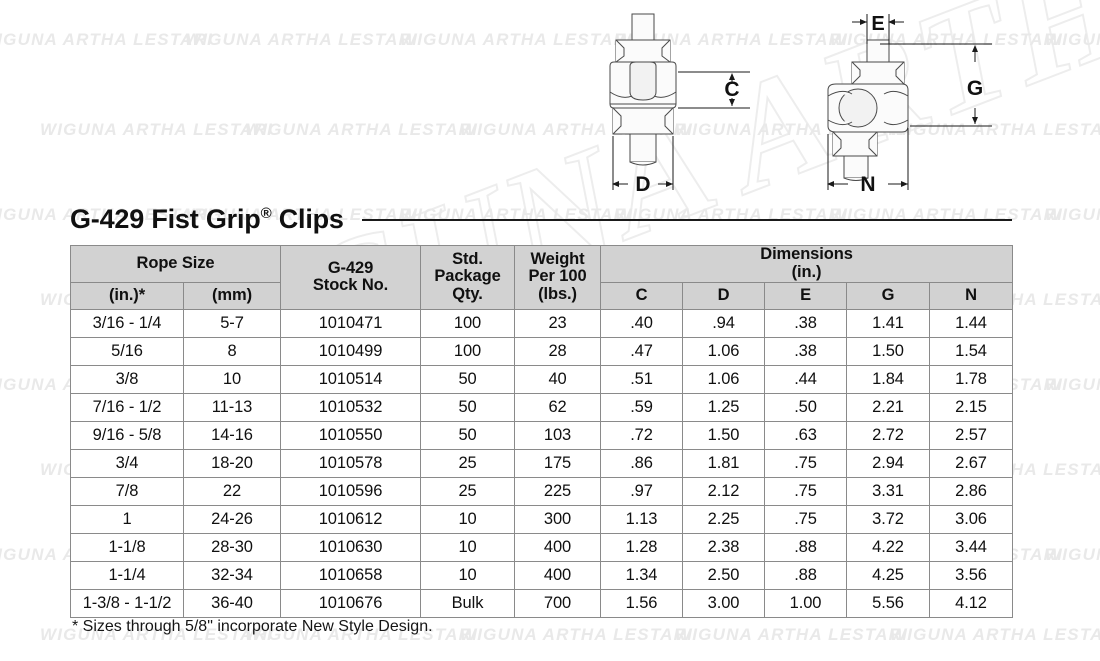 This screenshot has width=1100, height=661. I want to click on cell-rope-size-mm: 11-13, so click(232, 407).